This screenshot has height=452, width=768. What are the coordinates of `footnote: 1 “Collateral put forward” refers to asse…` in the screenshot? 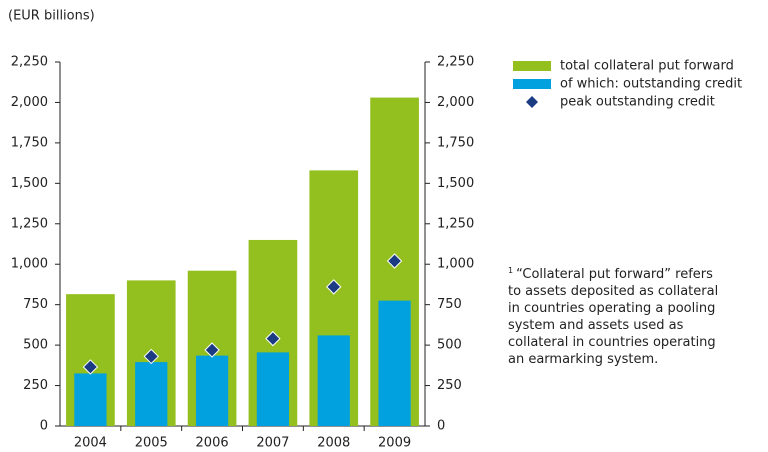 It's located at (615, 315).